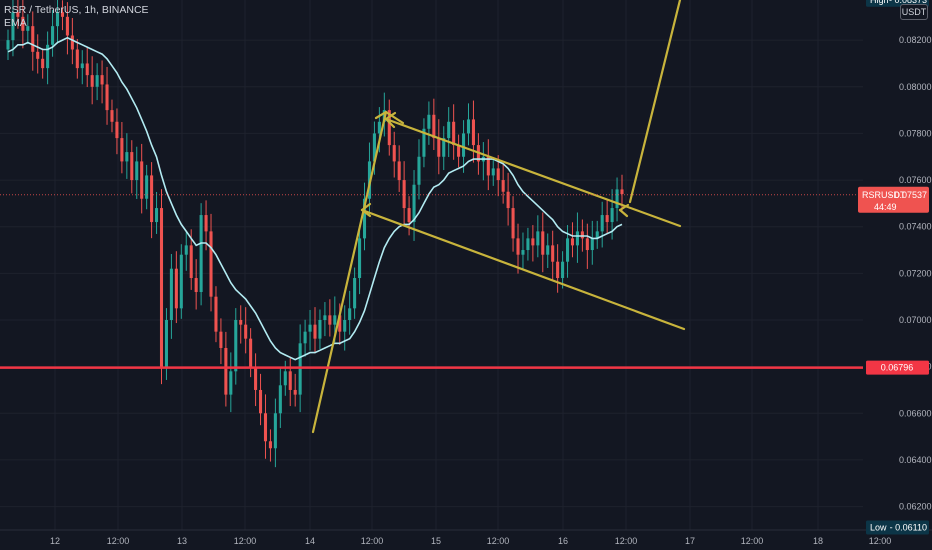  I want to click on time-tick-label: 13, so click(182, 541).